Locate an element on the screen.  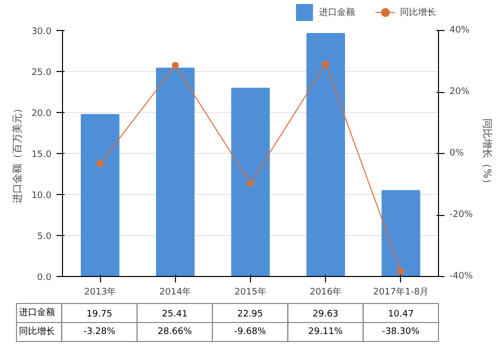
data-label: -3.28% is located at coordinates (99, 332).